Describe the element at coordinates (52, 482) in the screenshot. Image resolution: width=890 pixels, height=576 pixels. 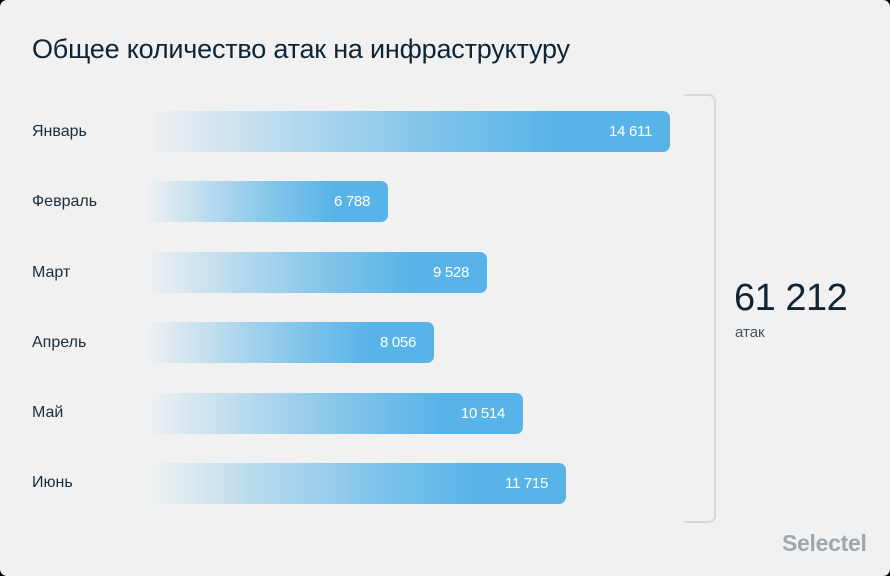
I see `row-label-june: Июнь` at that location.